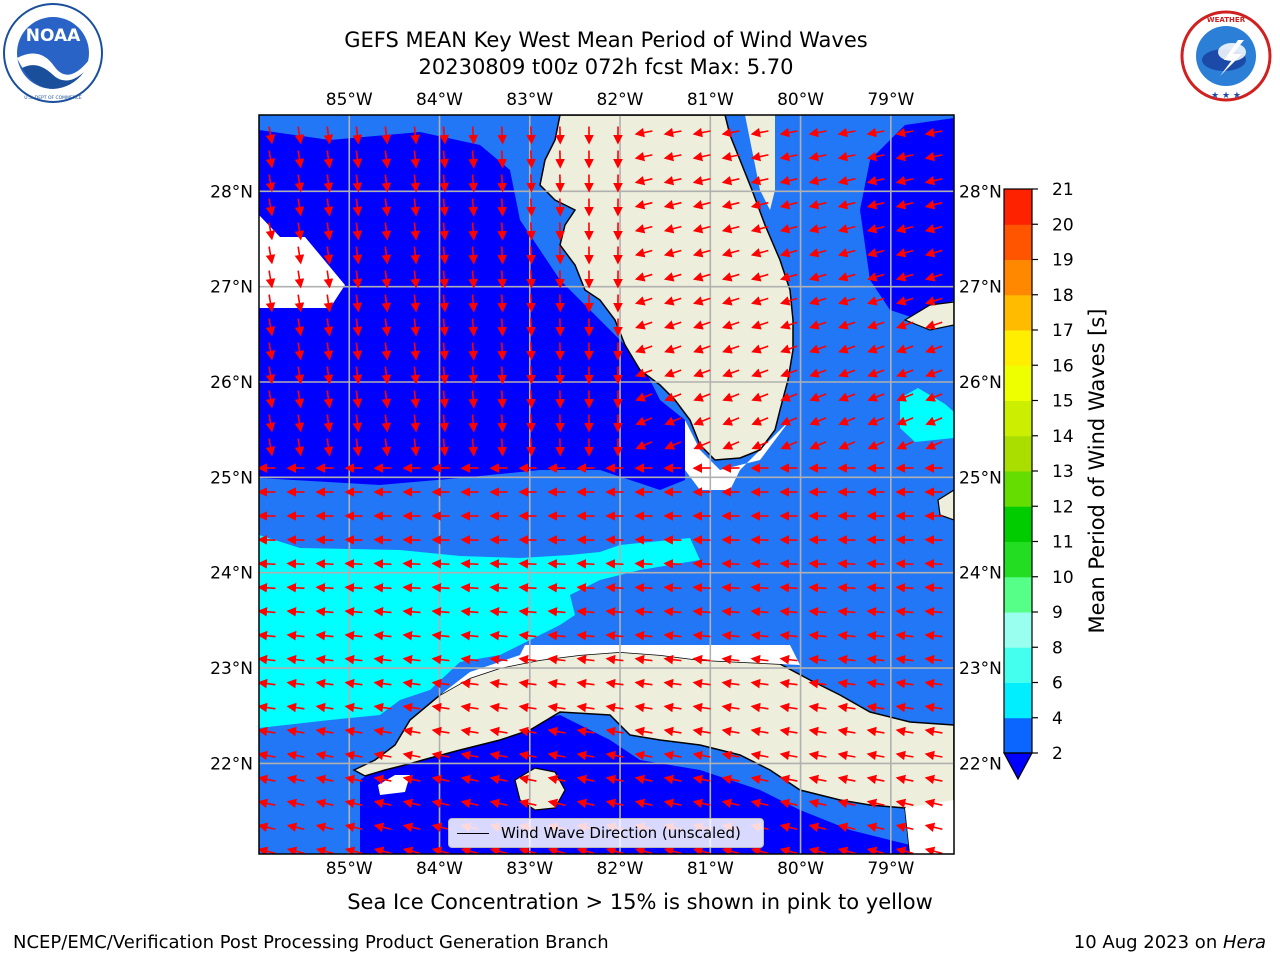 This screenshot has height=960, width=1280. Describe the element at coordinates (1063, 296) in the screenshot. I see `colorbar-tick-label: 18` at that location.